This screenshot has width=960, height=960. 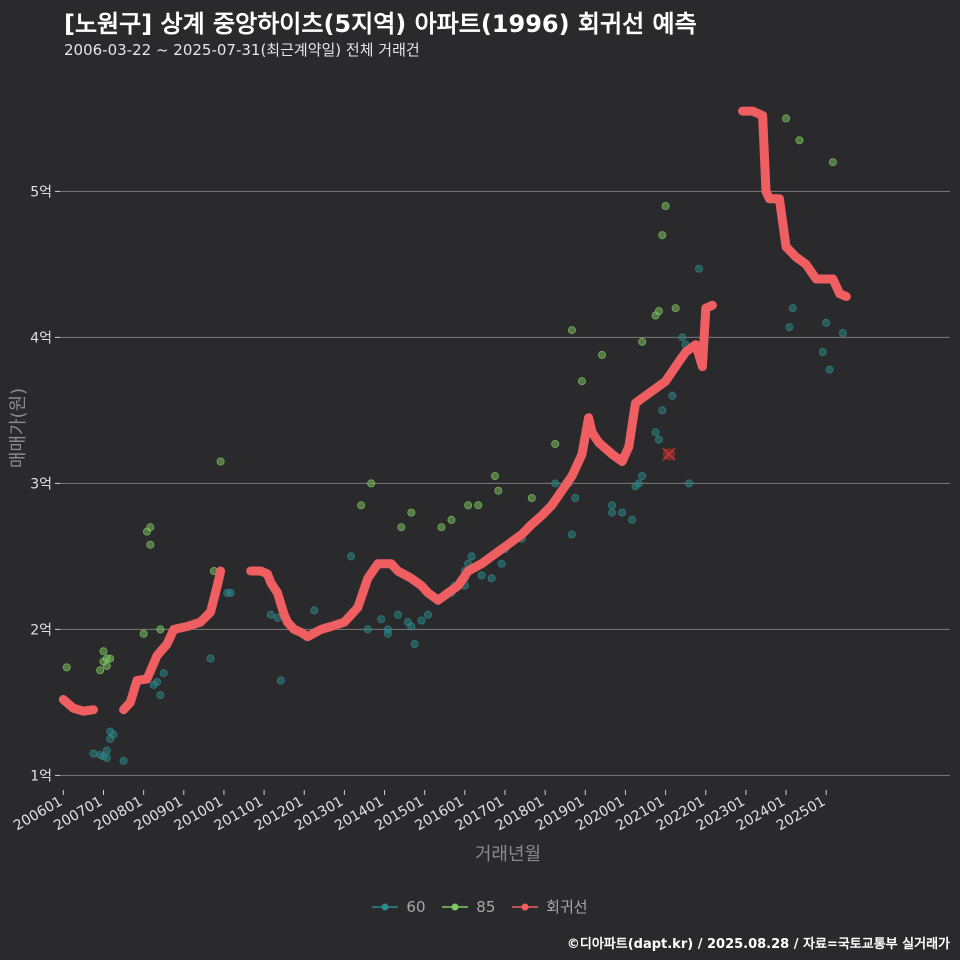 I want to click on y-axis-ticks: 1억 2억 3억 4억 5억, so click(x=45, y=484).